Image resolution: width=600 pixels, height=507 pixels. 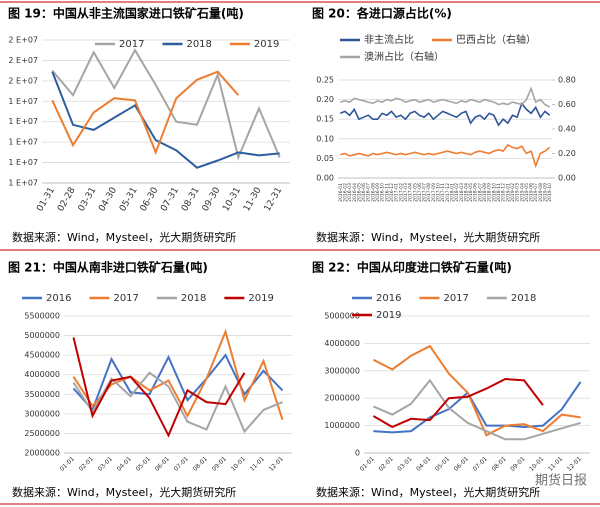 I want to click on x-tick-label: 2018-08, so click(x=485, y=192).